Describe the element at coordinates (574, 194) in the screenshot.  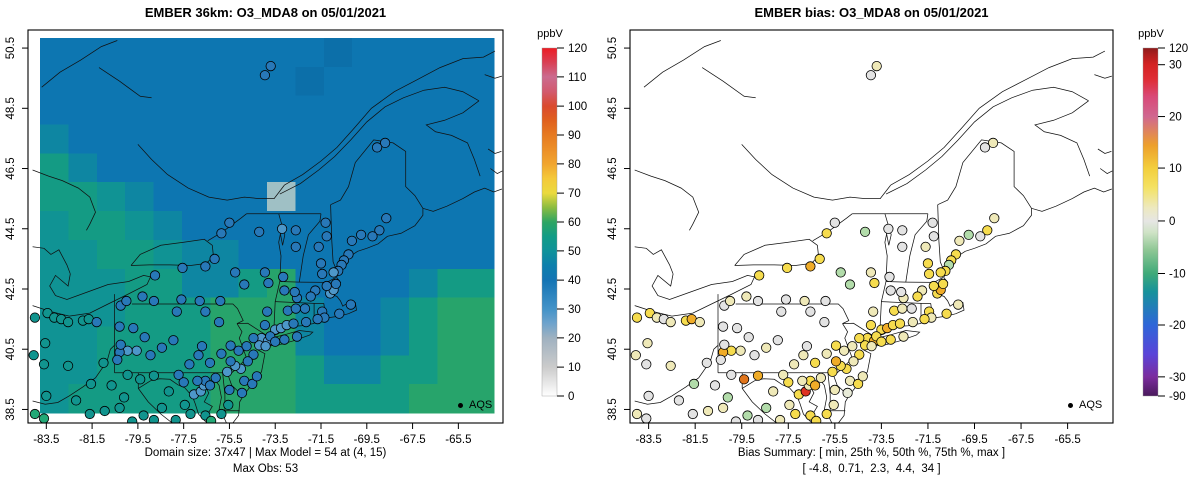
I see `svg-text: 70` at that location.